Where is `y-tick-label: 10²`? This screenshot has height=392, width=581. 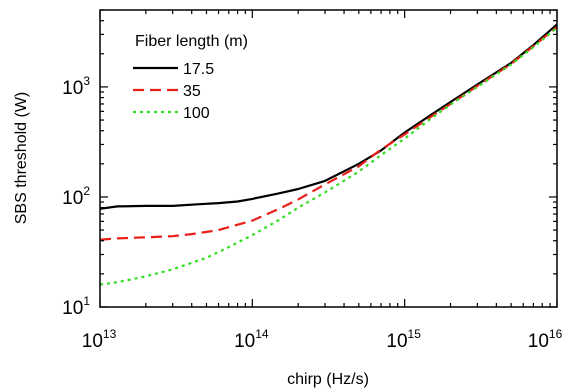 y-tick-label: 10² is located at coordinates (76, 196).